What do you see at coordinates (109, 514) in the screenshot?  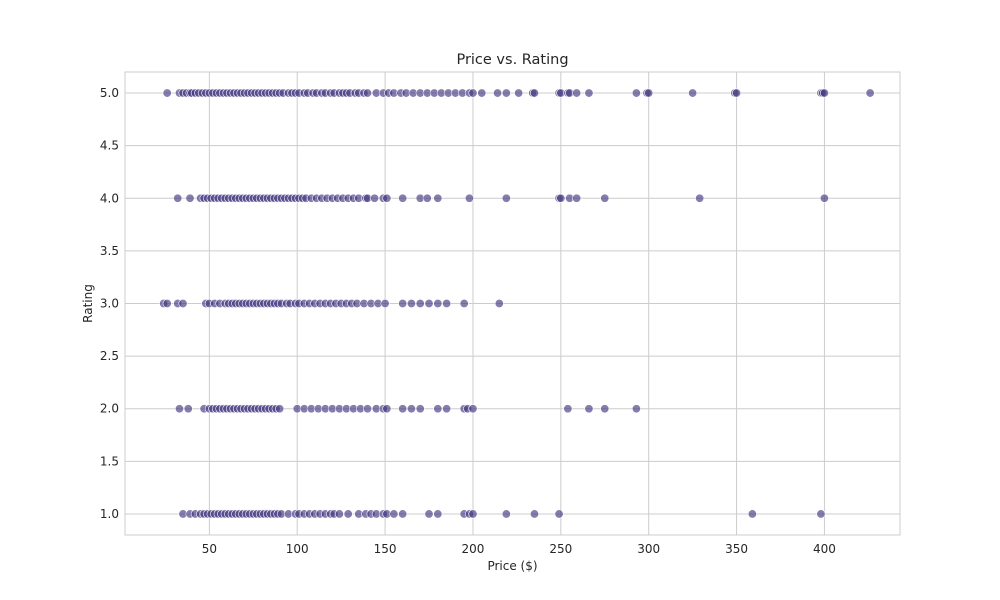 I see `y-tick-label: 1.0` at bounding box center [109, 514].